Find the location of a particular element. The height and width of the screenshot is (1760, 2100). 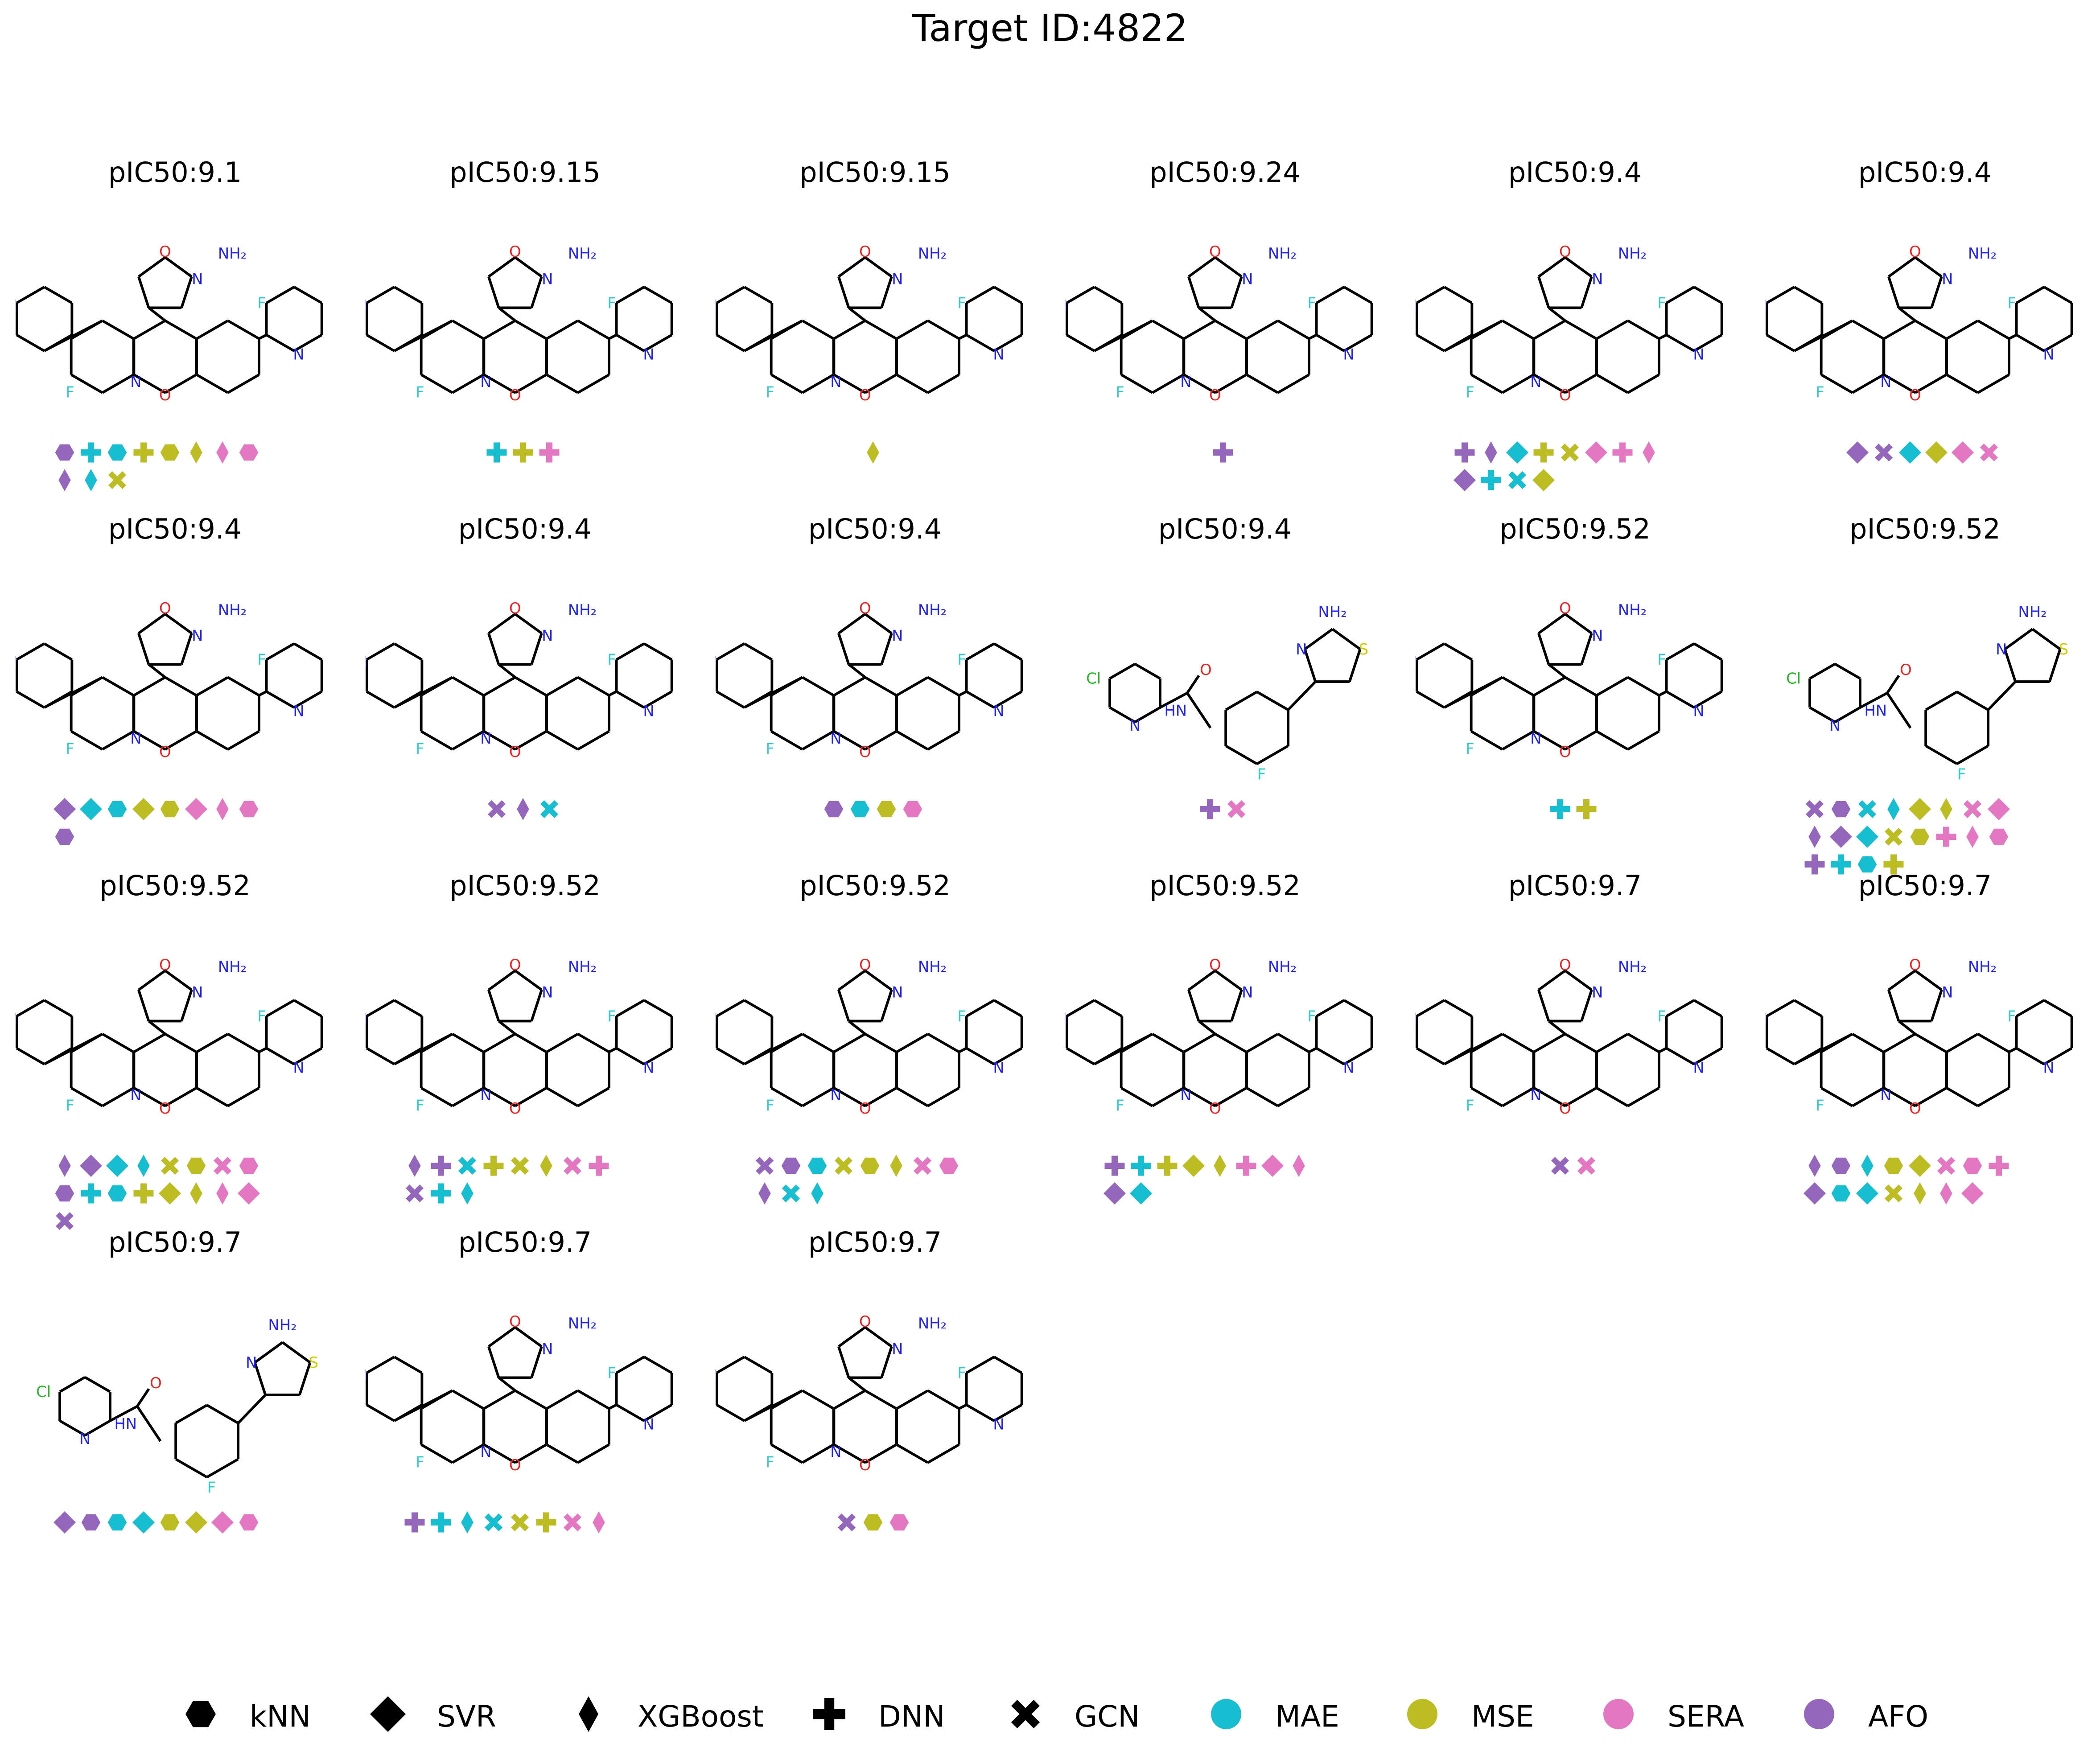

legend: kNN SVR XGBoost DNN GCN MAE MSE SERA AFO is located at coordinates (1050, 1716).